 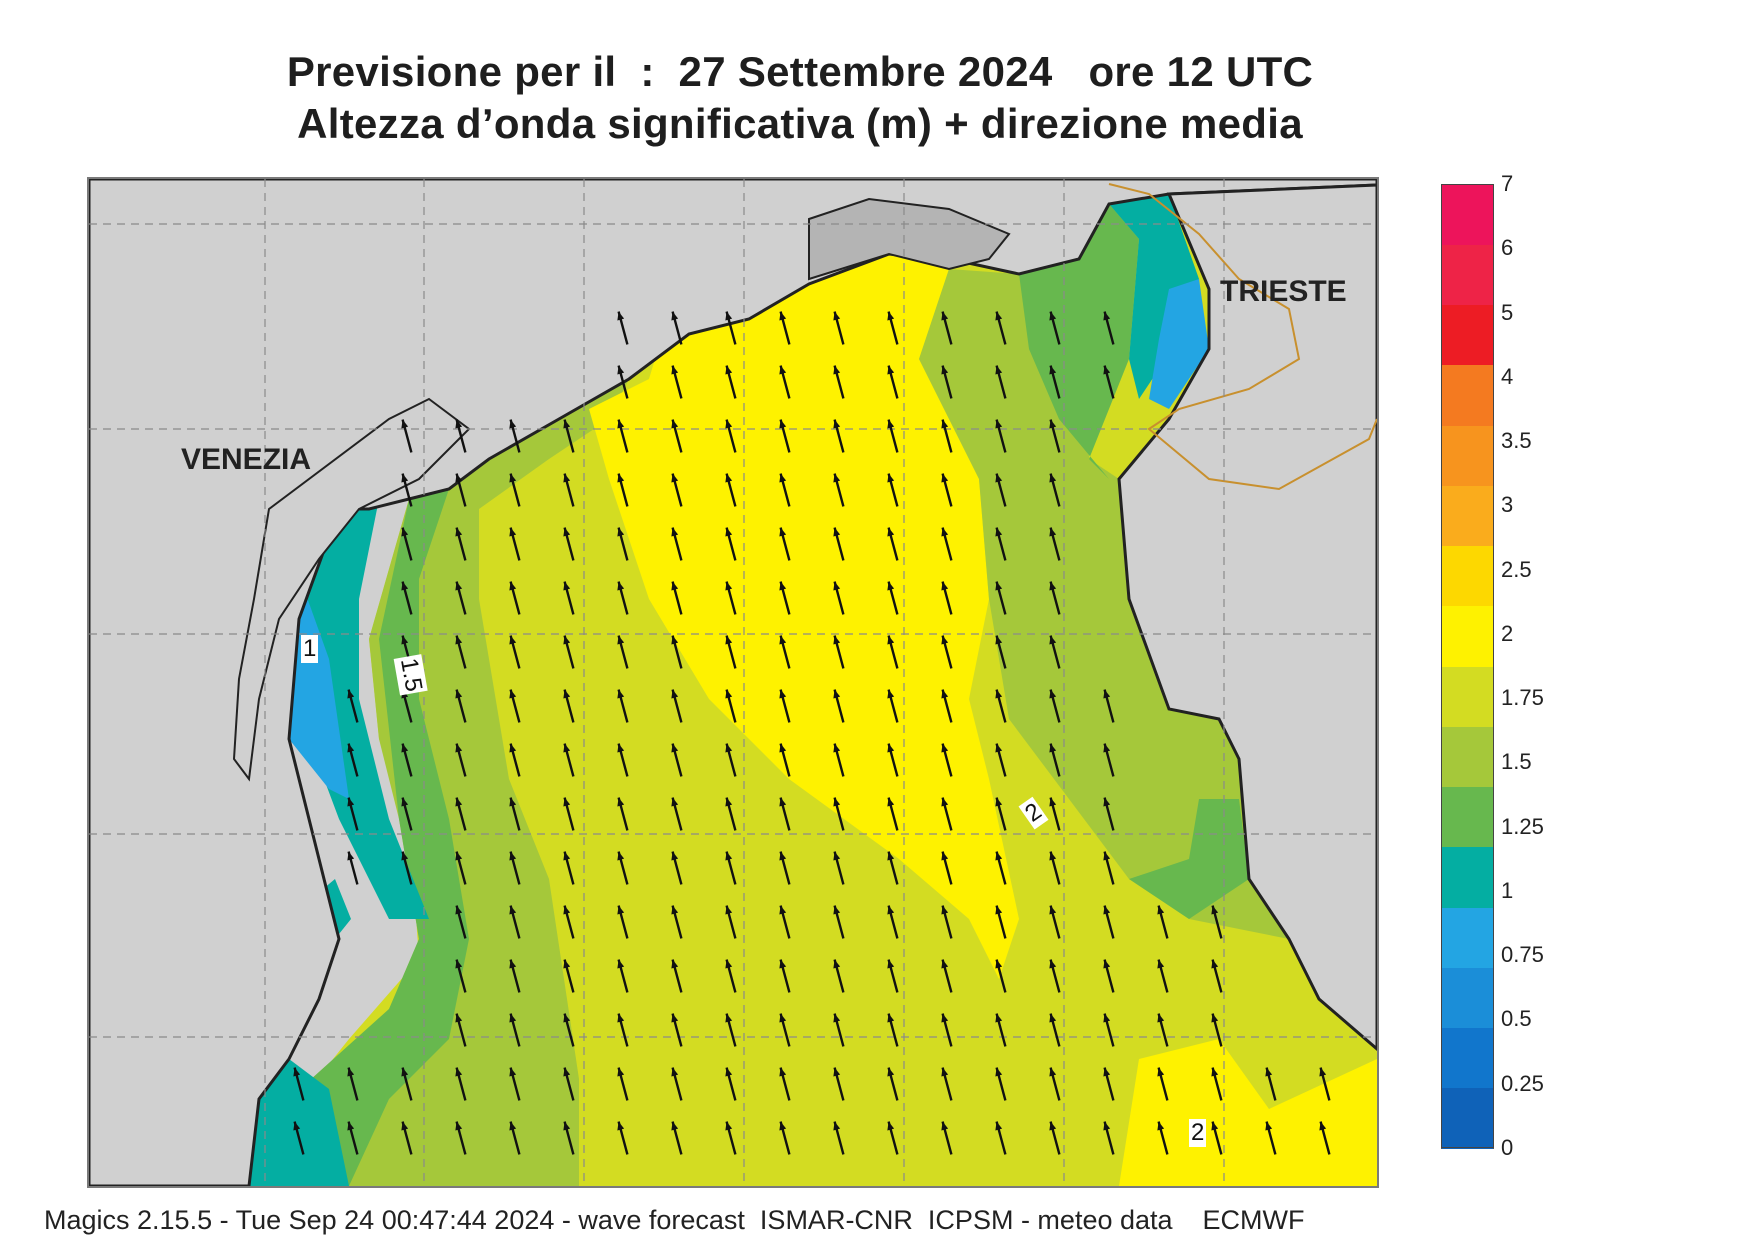 I want to click on city-label-venezia: VENEZIA, so click(x=246, y=459).